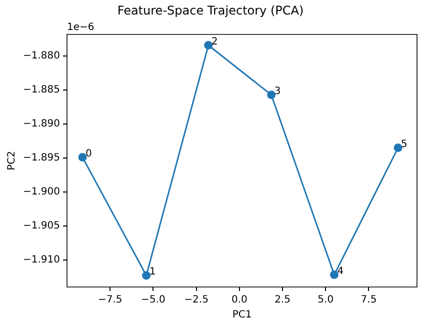 The width and height of the screenshot is (423, 323). Describe the element at coordinates (12, 160) in the screenshot. I see `y-axis-title: PC2` at that location.